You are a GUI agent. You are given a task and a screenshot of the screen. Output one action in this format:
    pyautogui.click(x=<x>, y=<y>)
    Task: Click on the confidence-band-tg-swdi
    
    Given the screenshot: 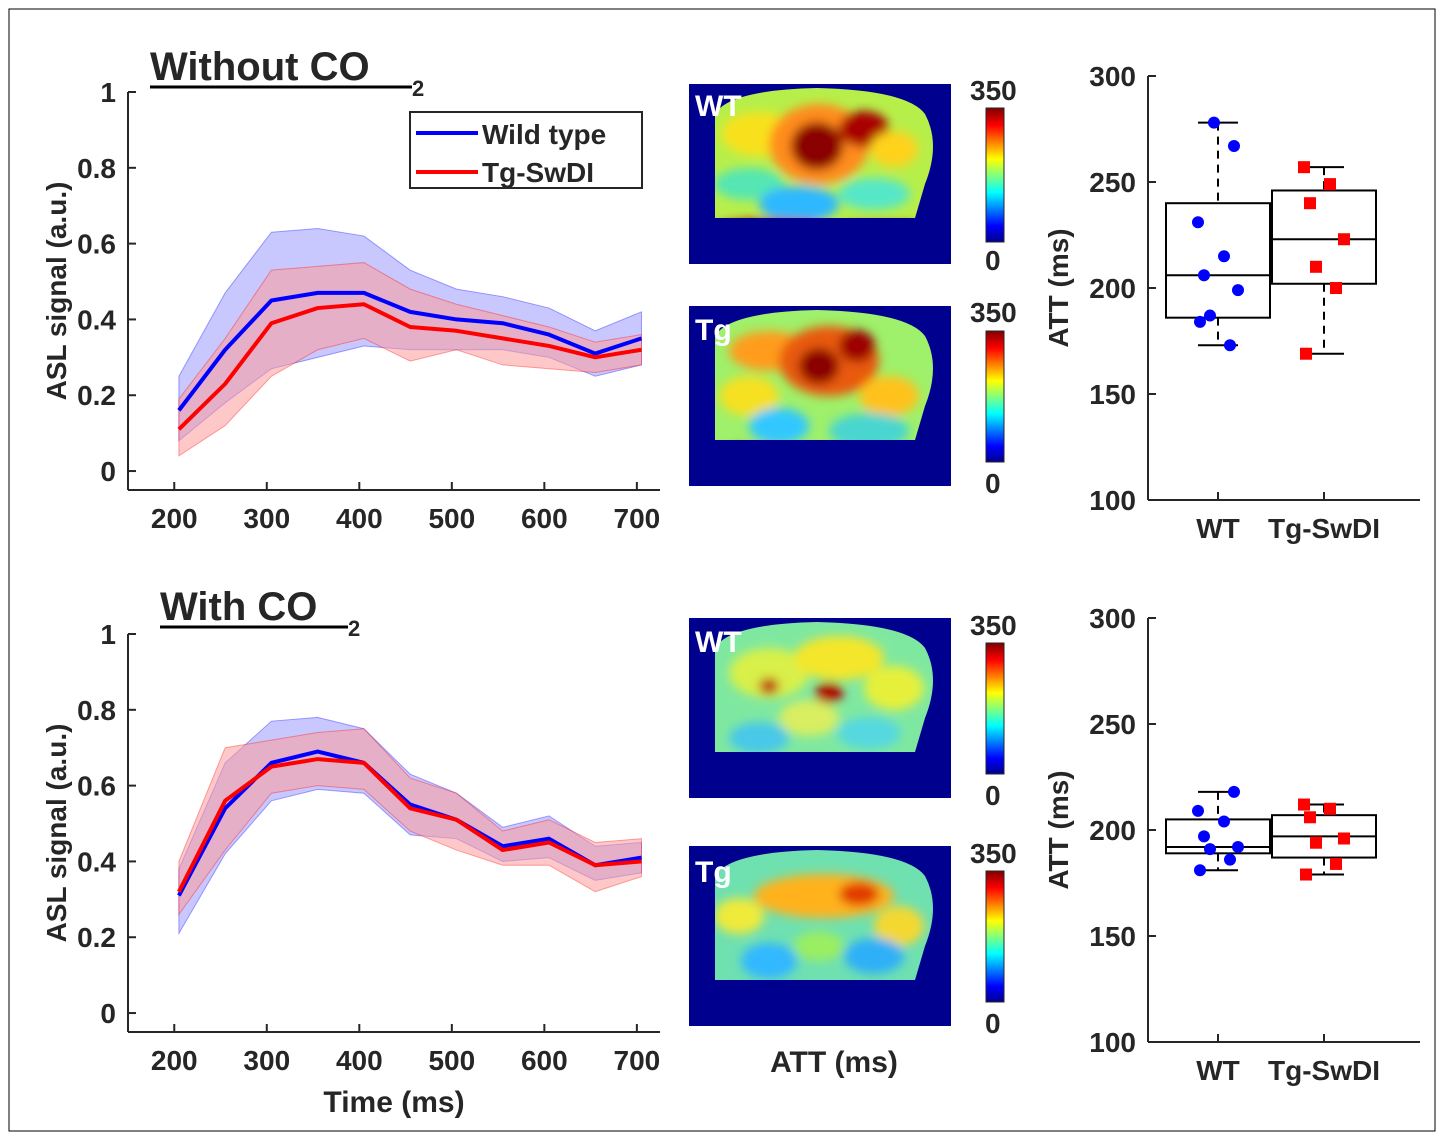 What is the action you would take?
    pyautogui.click(x=410, y=359)
    